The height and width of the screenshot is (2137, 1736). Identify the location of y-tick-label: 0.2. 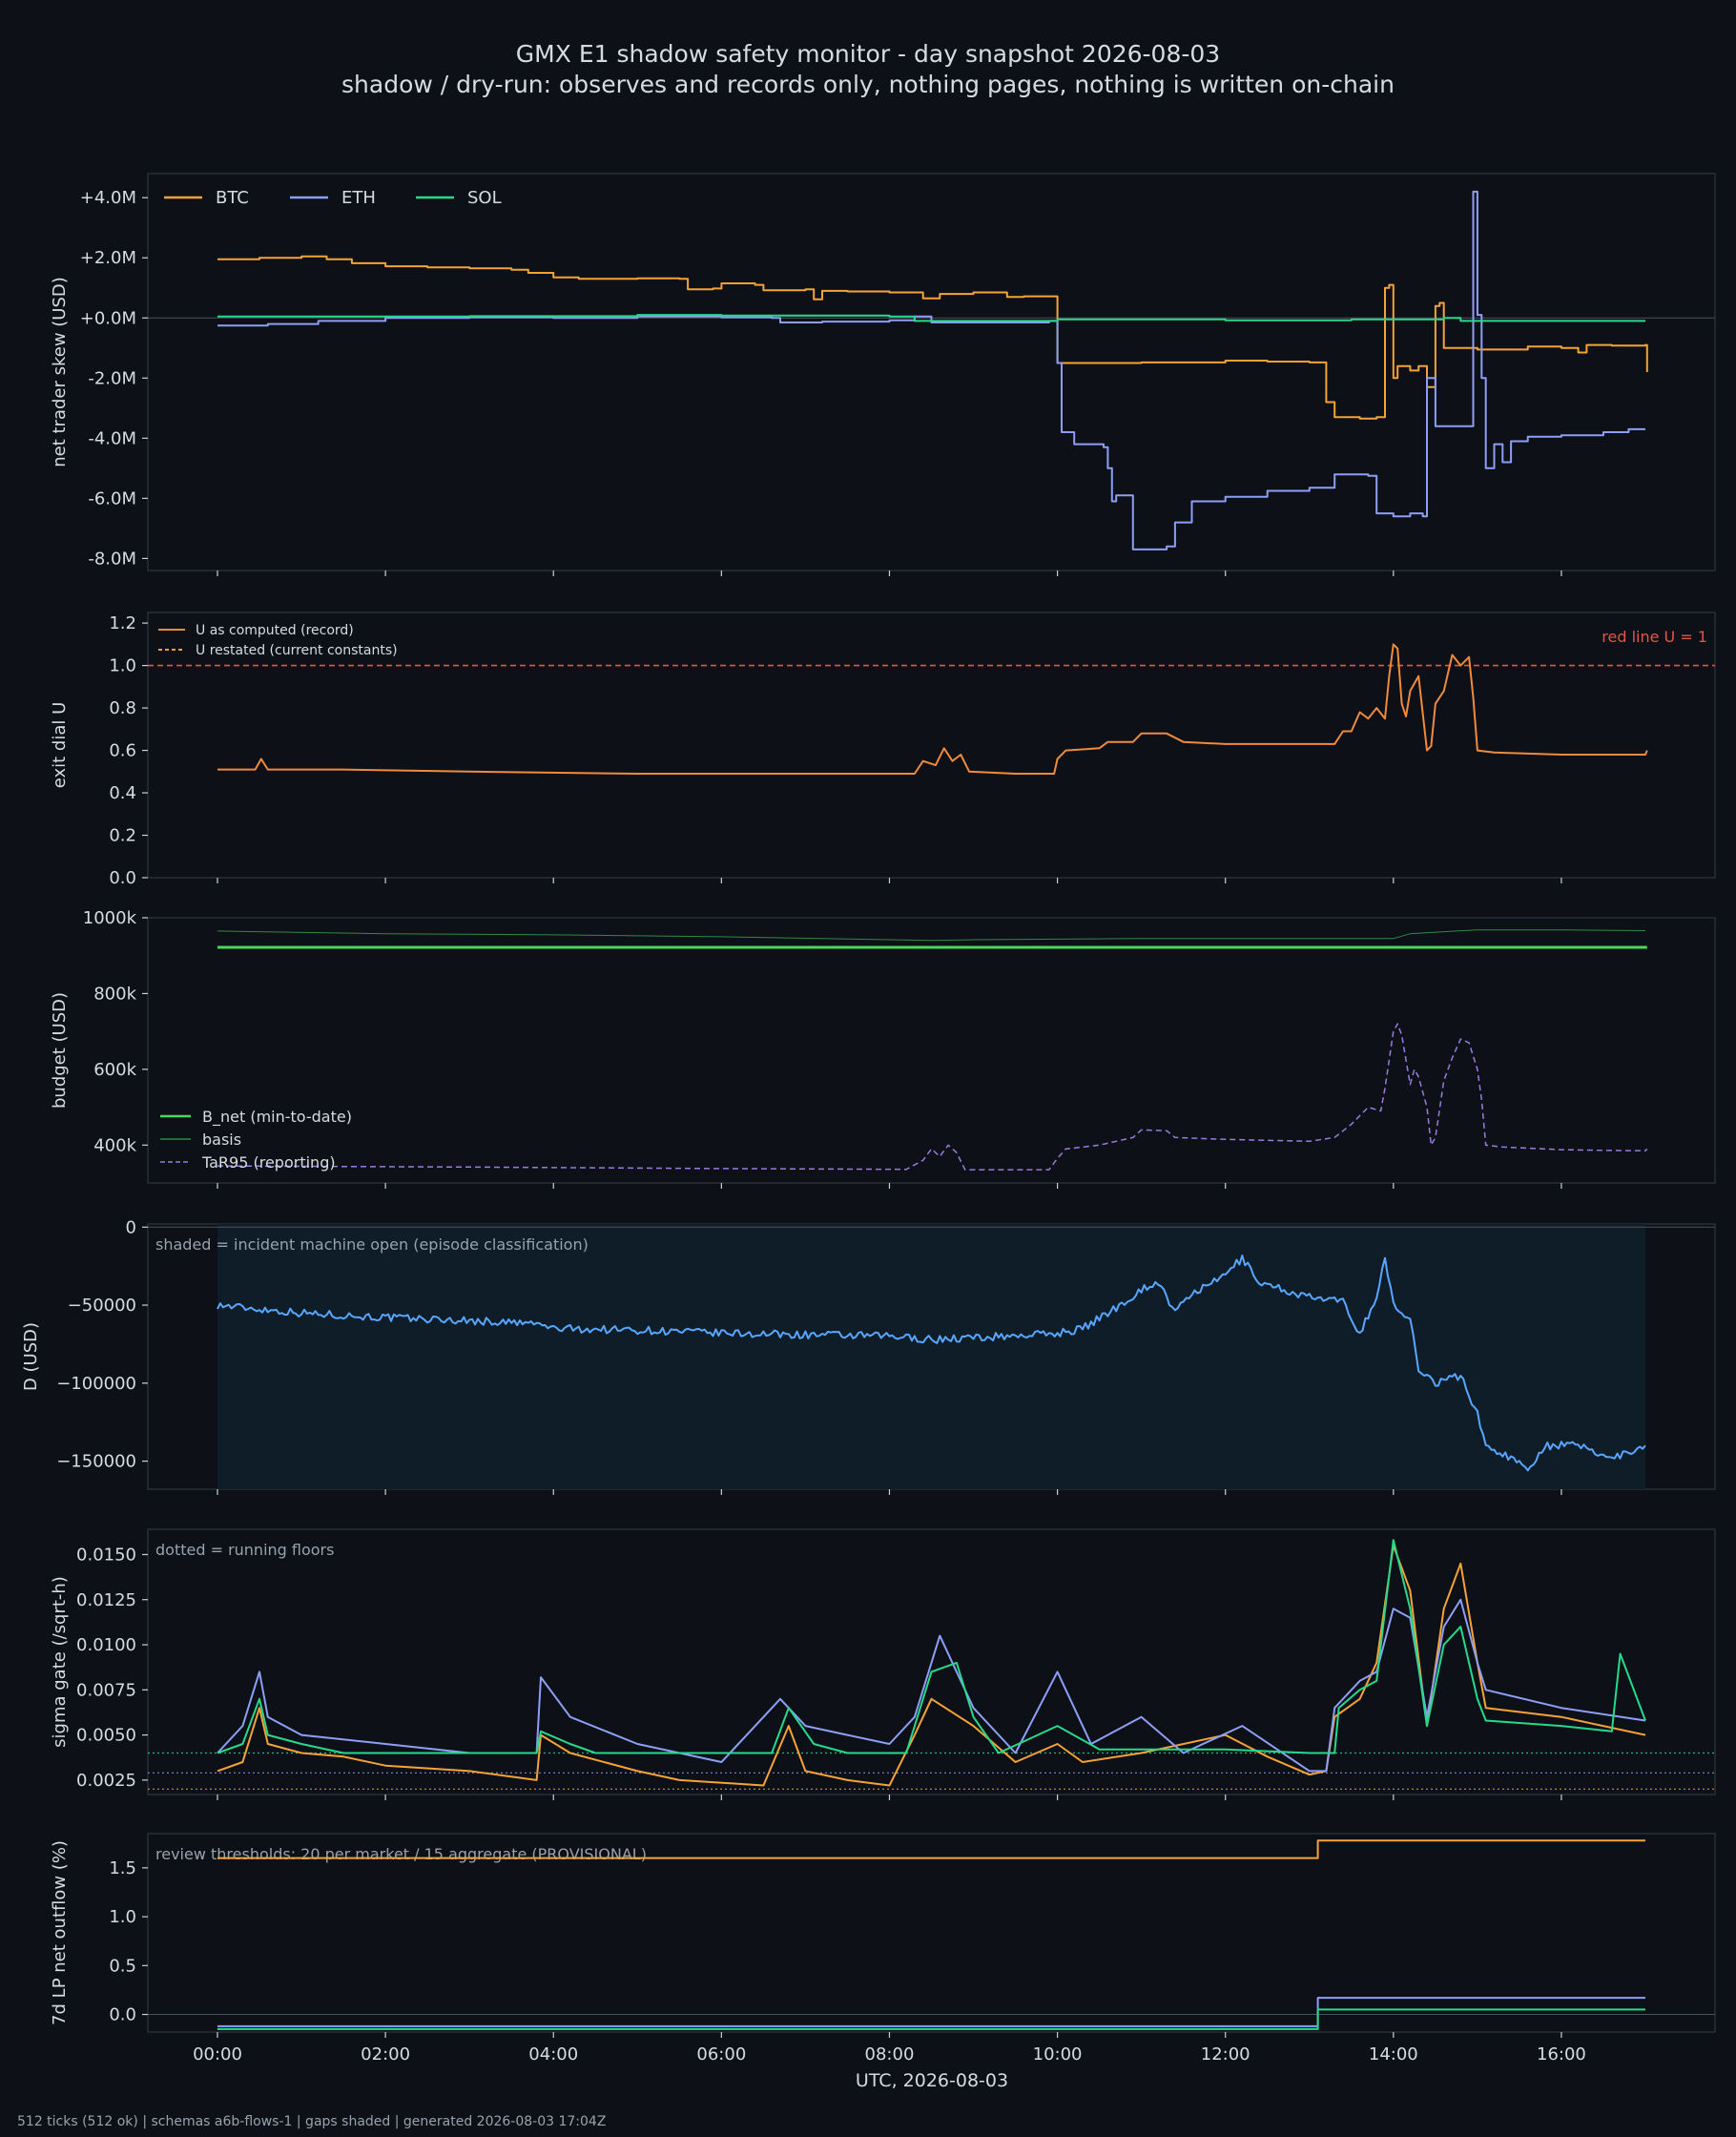
(122, 836).